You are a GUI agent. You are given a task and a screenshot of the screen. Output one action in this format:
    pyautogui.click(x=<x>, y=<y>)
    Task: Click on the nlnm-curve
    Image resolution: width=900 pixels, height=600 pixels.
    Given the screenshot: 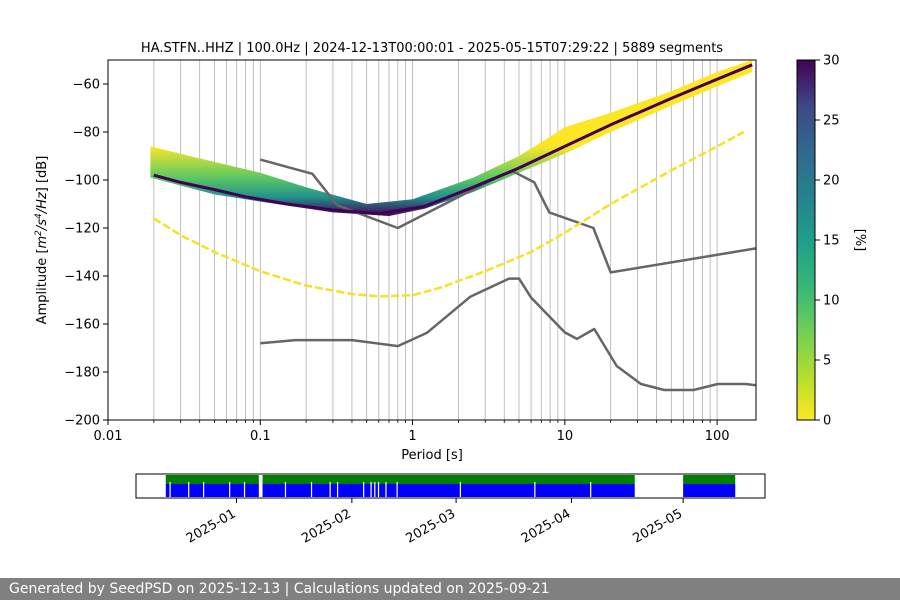 What is the action you would take?
    pyautogui.click(x=508, y=334)
    